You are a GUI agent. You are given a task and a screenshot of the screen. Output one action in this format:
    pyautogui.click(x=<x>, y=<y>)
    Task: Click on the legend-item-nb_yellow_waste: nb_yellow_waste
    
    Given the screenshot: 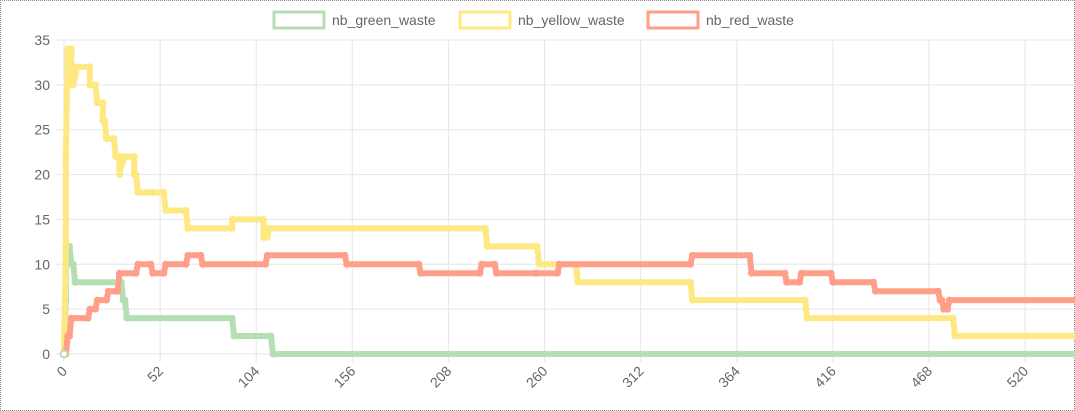 What is the action you would take?
    pyautogui.click(x=541, y=20)
    